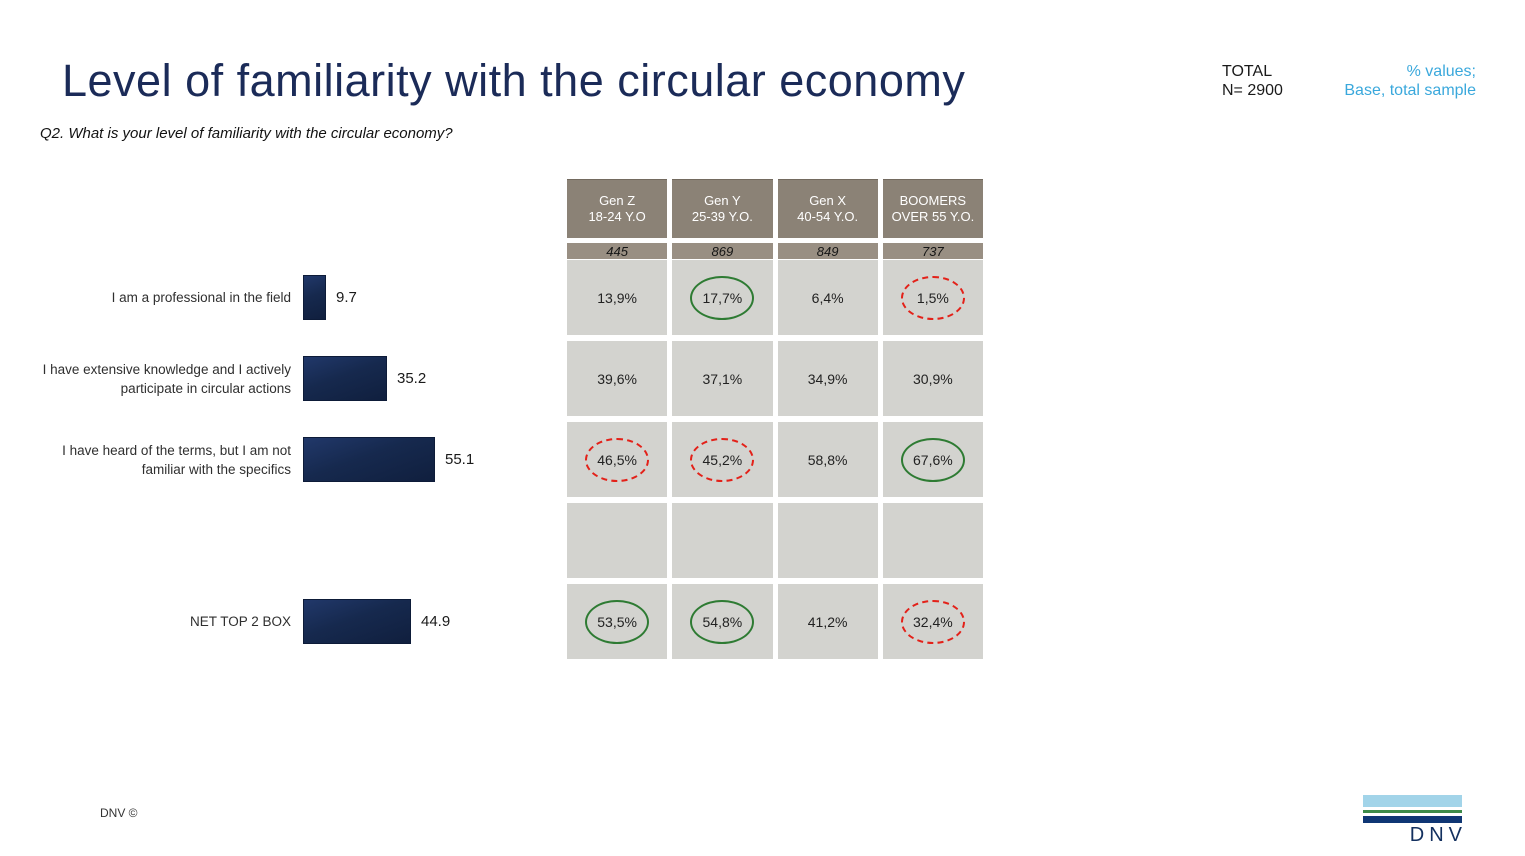 This screenshot has height=856, width=1525. What do you see at coordinates (240, 621) in the screenshot?
I see `bar-label: NET TOP 2 BOX` at bounding box center [240, 621].